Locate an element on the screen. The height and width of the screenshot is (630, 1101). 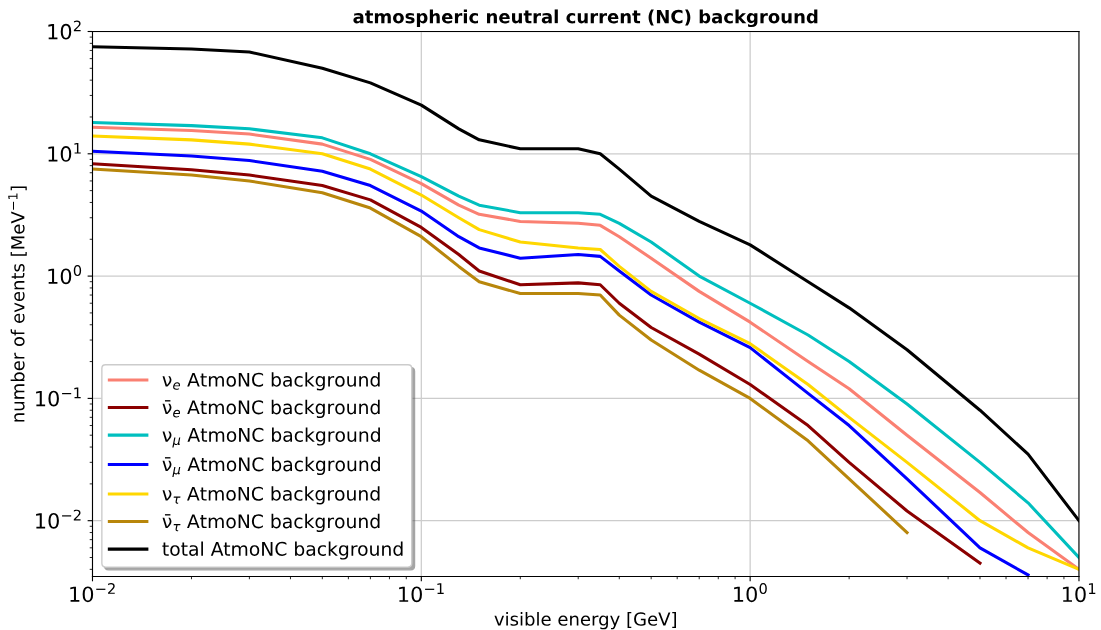
y-axis-title: number of events [MeV$^{−1}$] is located at coordinates (17, 304).